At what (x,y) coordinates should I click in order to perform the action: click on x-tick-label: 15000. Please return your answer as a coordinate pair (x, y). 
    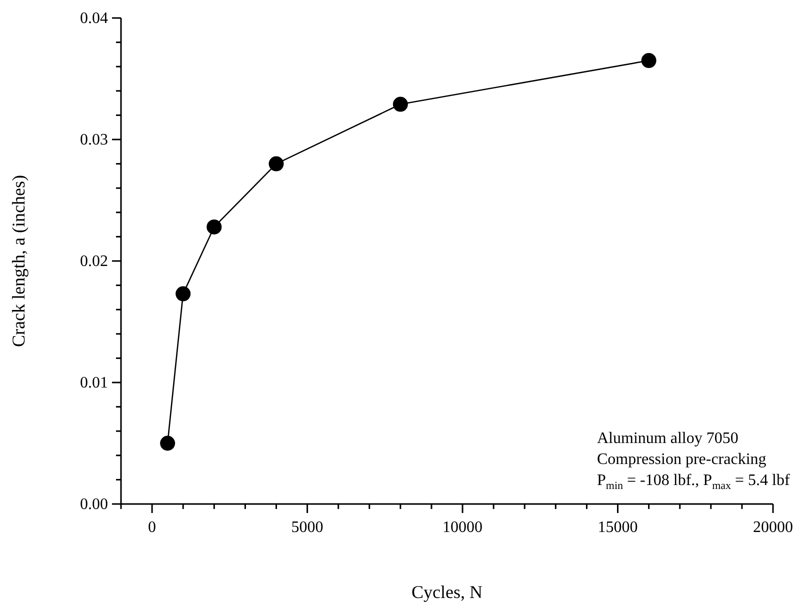
    Looking at the image, I should click on (618, 527).